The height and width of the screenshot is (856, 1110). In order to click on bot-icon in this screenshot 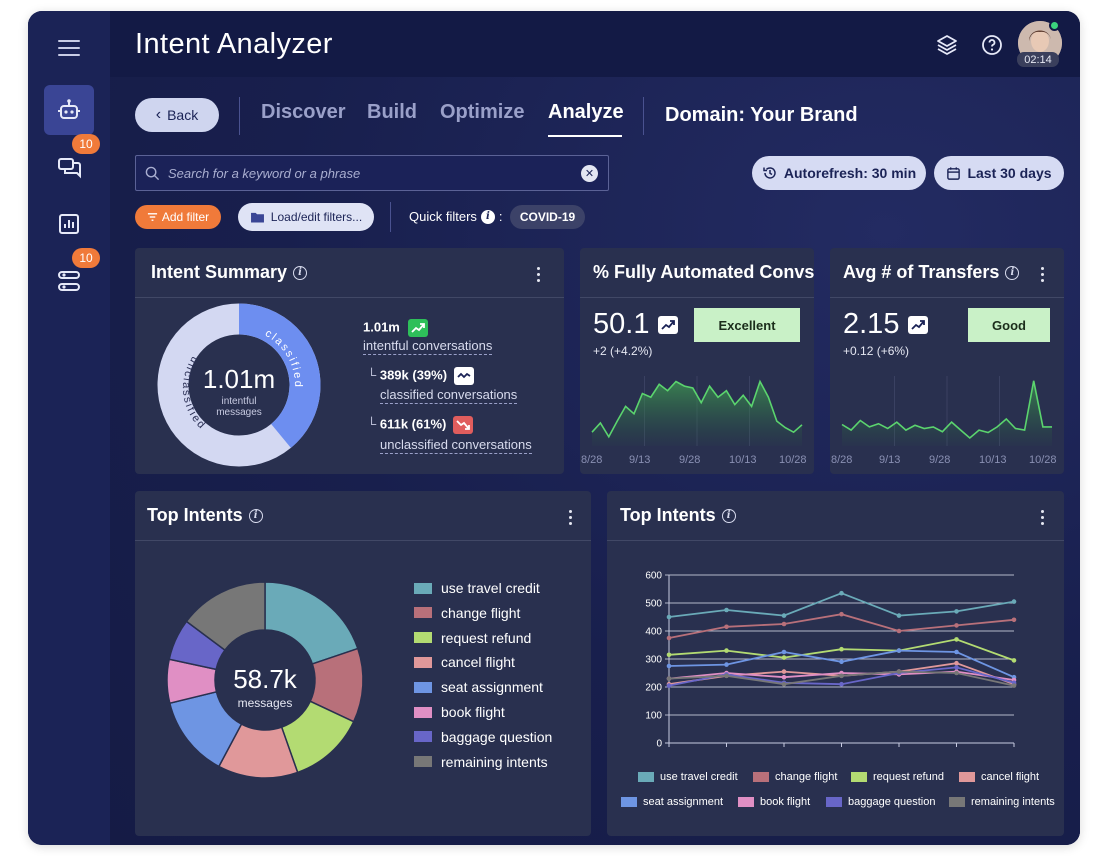, I will do `click(69, 109)`.